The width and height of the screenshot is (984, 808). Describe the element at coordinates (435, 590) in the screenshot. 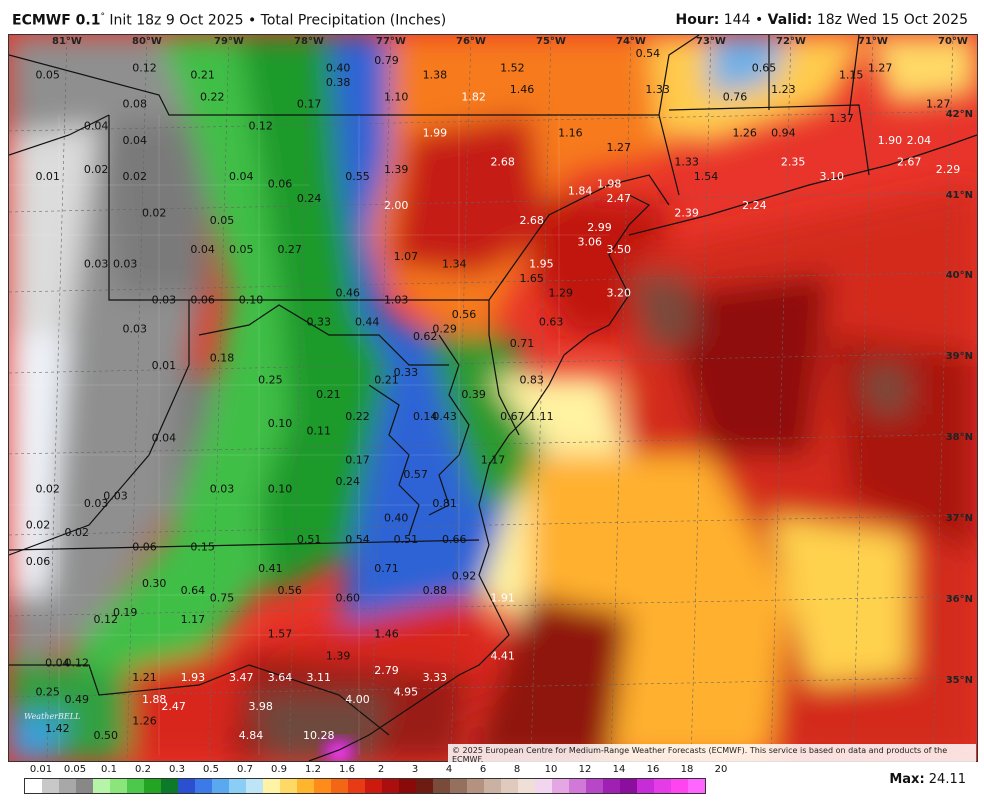

I see `precip-value-label: 0.88` at that location.